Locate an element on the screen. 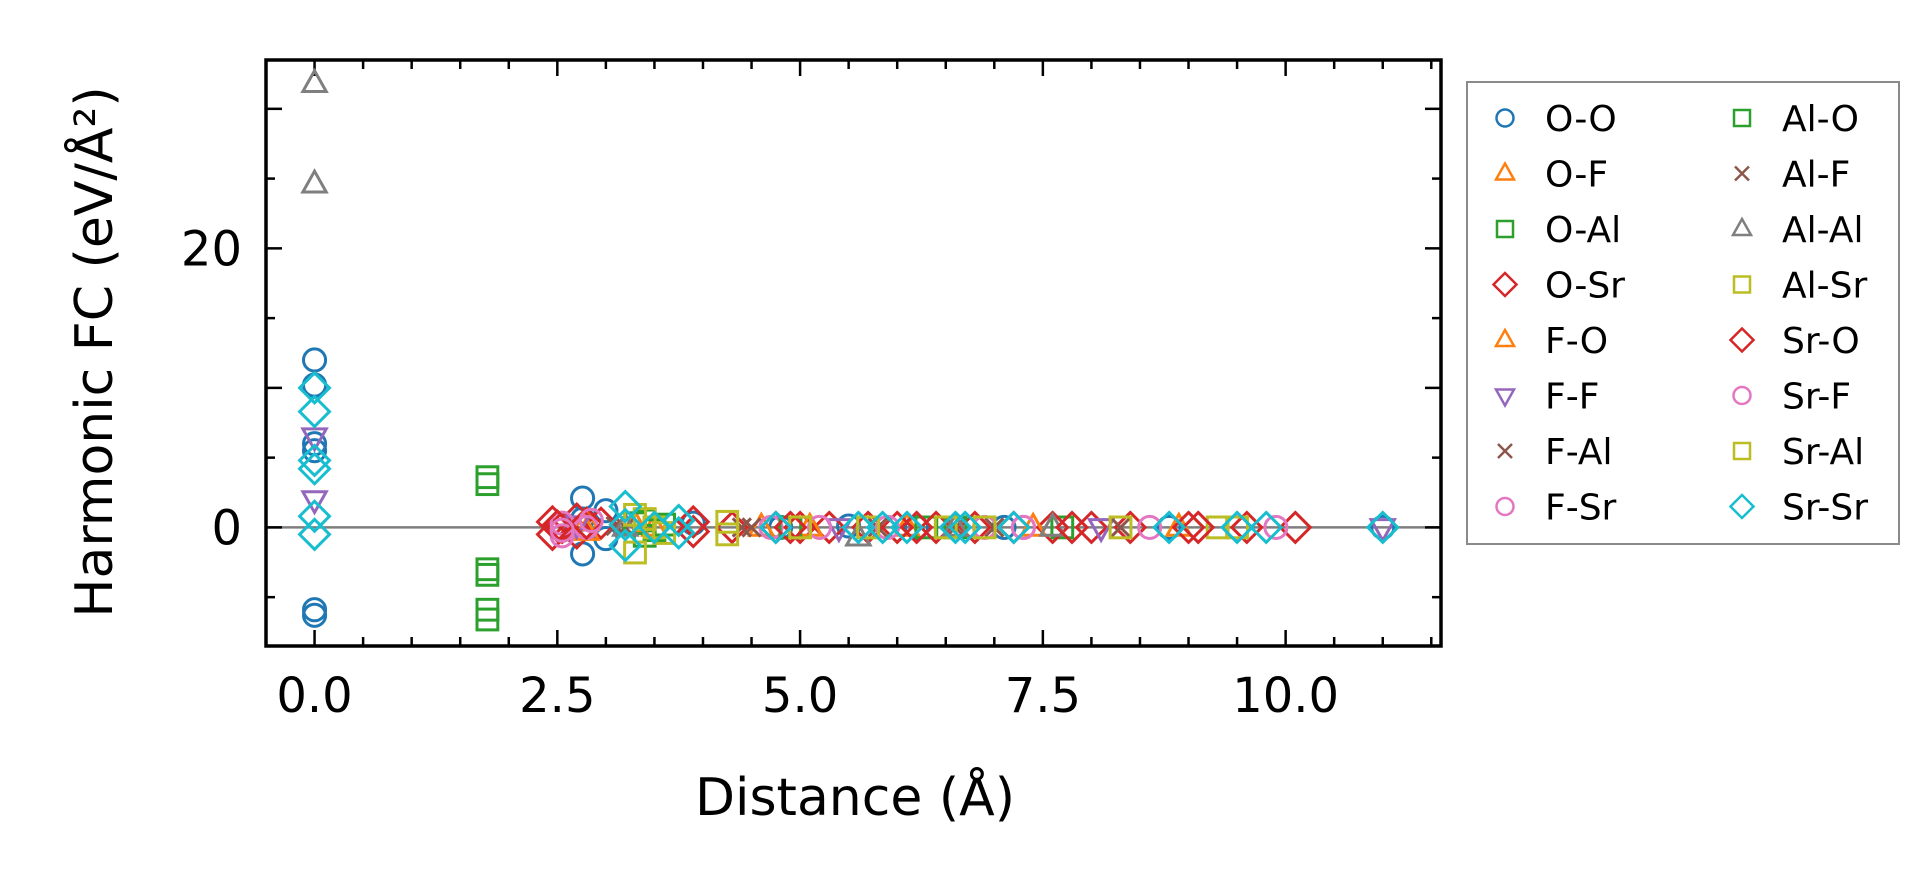 Image resolution: width=1931 pixels, height=883 pixels. legend-item: O-O is located at coordinates (1556, 119).